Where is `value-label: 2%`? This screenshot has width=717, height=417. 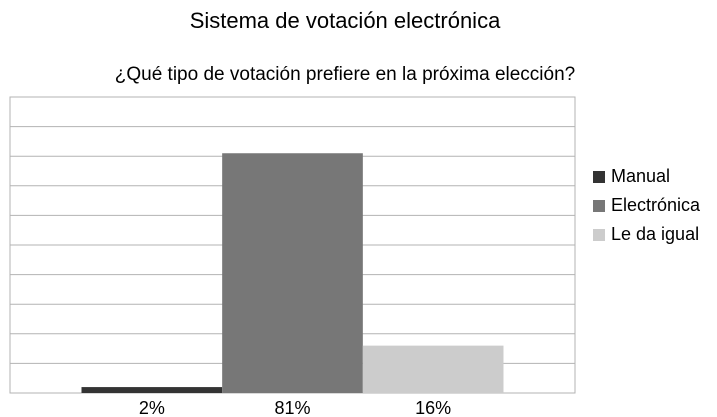
value-label: 2% is located at coordinates (152, 407).